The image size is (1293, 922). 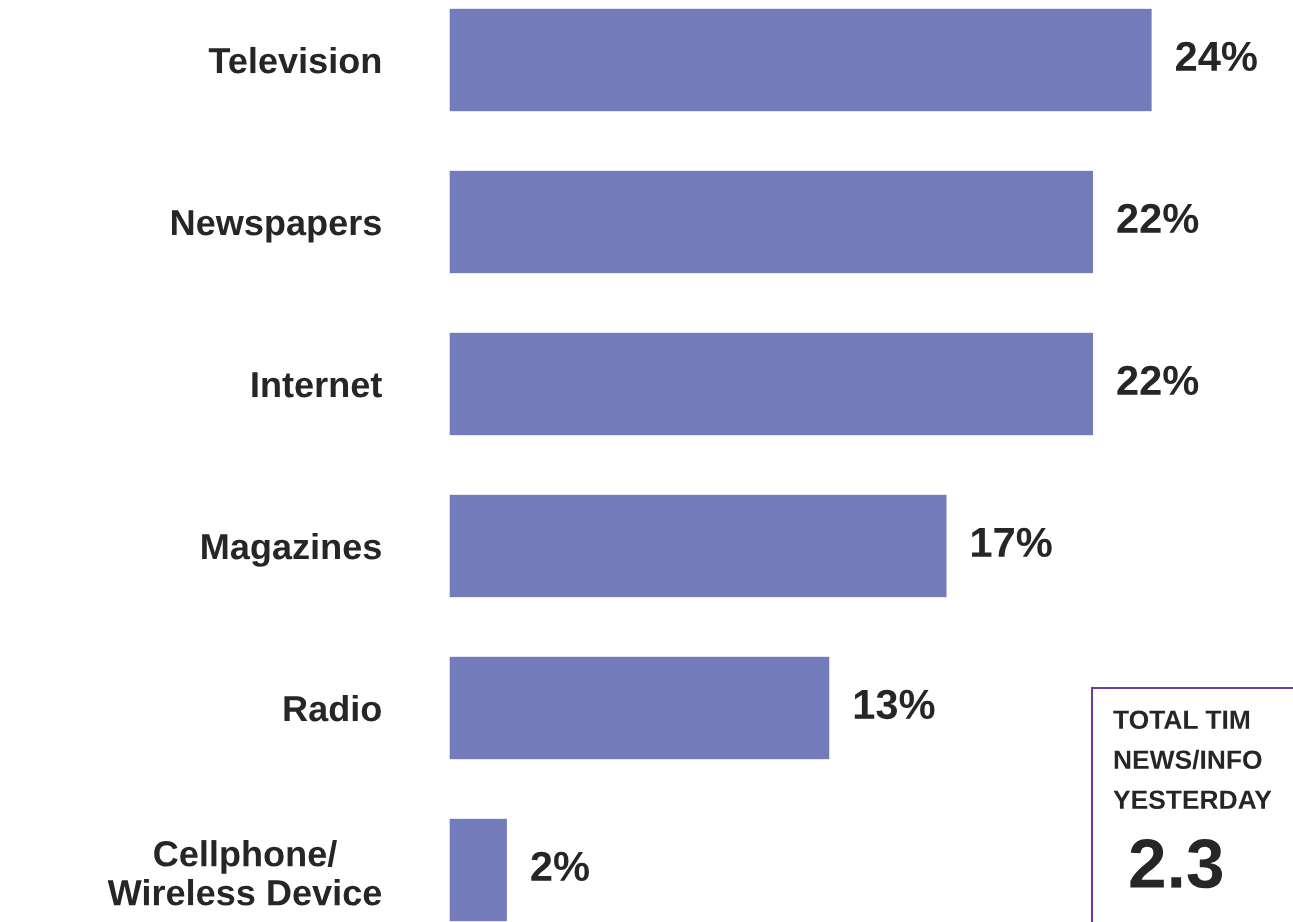 I want to click on annotation: NEWS/INFO, so click(x=1188, y=759).